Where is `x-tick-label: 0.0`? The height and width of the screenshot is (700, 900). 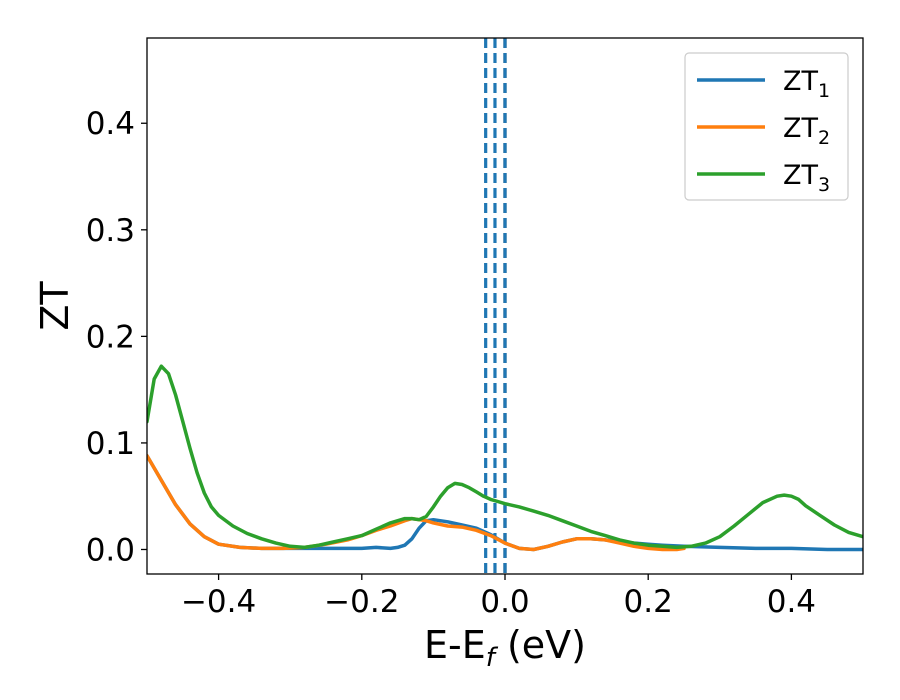
x-tick-label: 0.0 is located at coordinates (504, 602).